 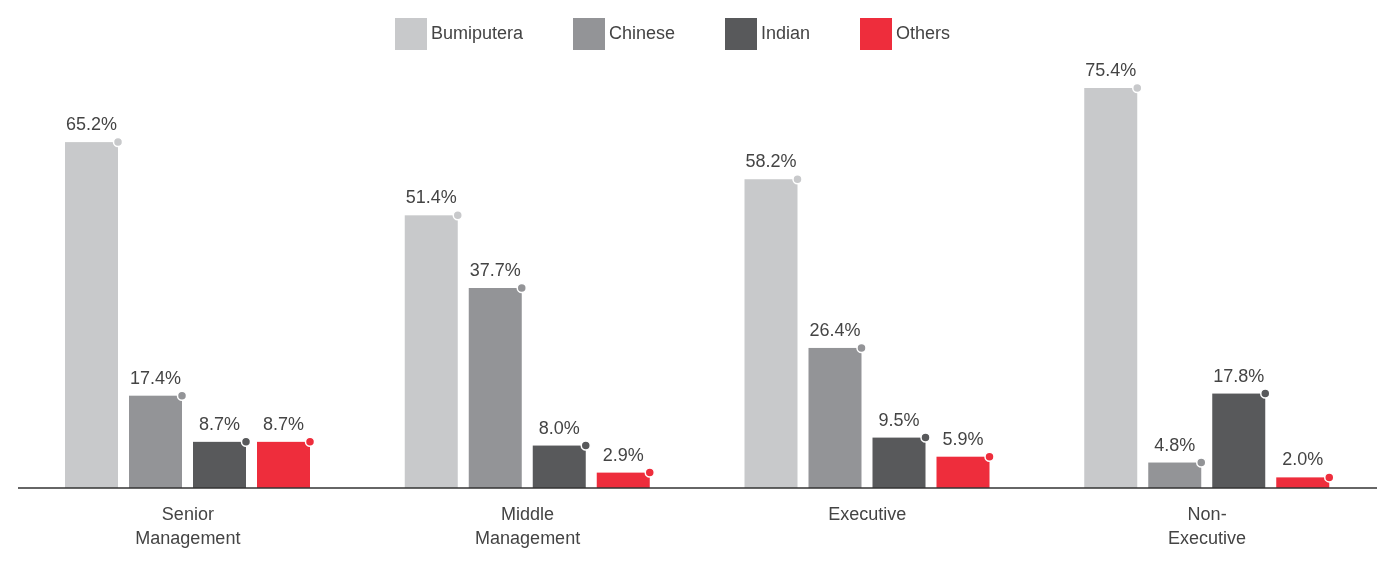 I want to click on data-label: 51.4%, so click(x=431, y=197).